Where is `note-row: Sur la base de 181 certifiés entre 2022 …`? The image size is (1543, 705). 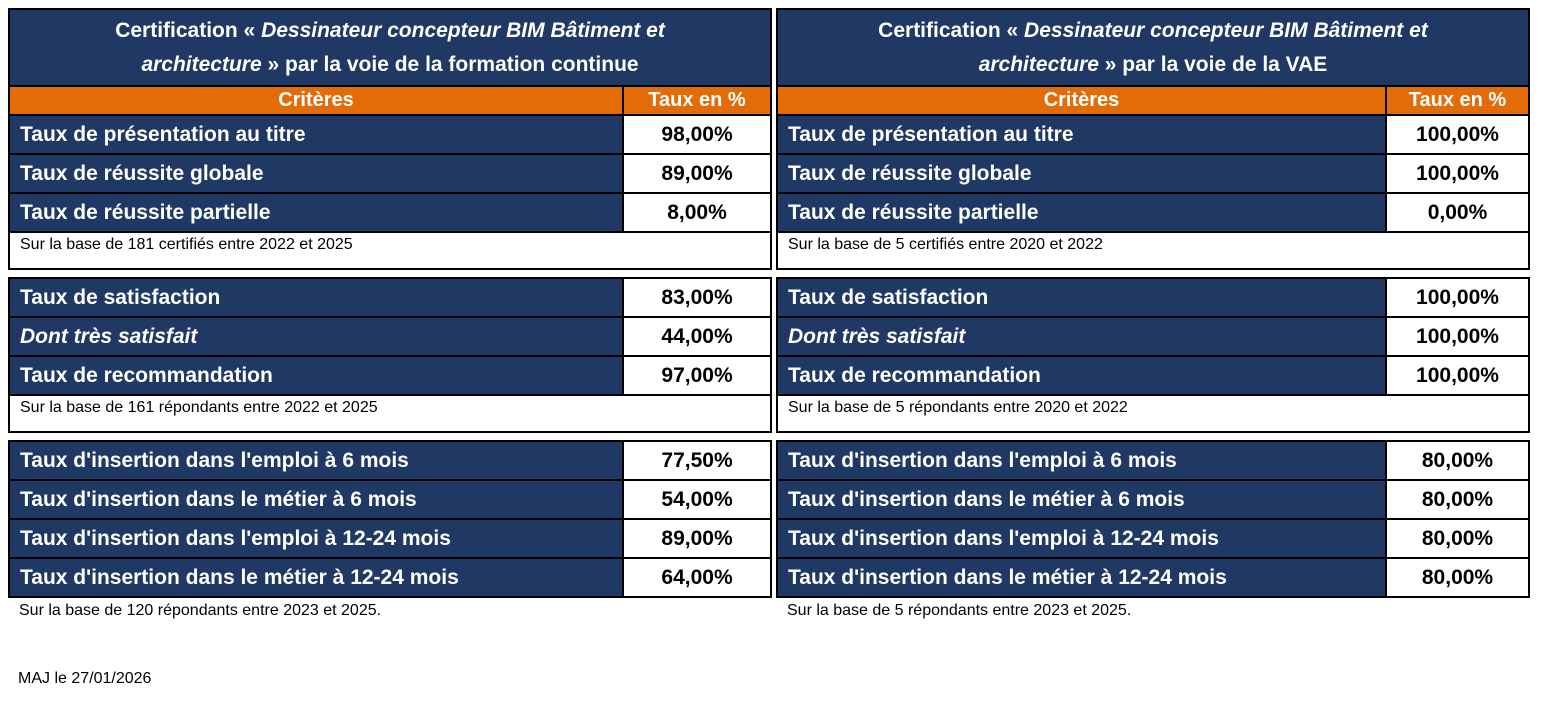 note-row: Sur la base de 181 certifiés entre 2022 … is located at coordinates (390, 250).